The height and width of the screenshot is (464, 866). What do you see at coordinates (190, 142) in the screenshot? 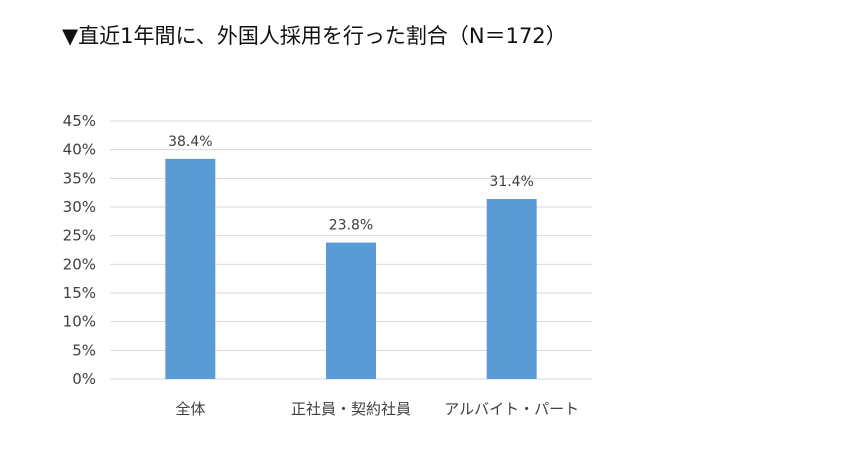
I see `data-label: 38.4%` at bounding box center [190, 142].